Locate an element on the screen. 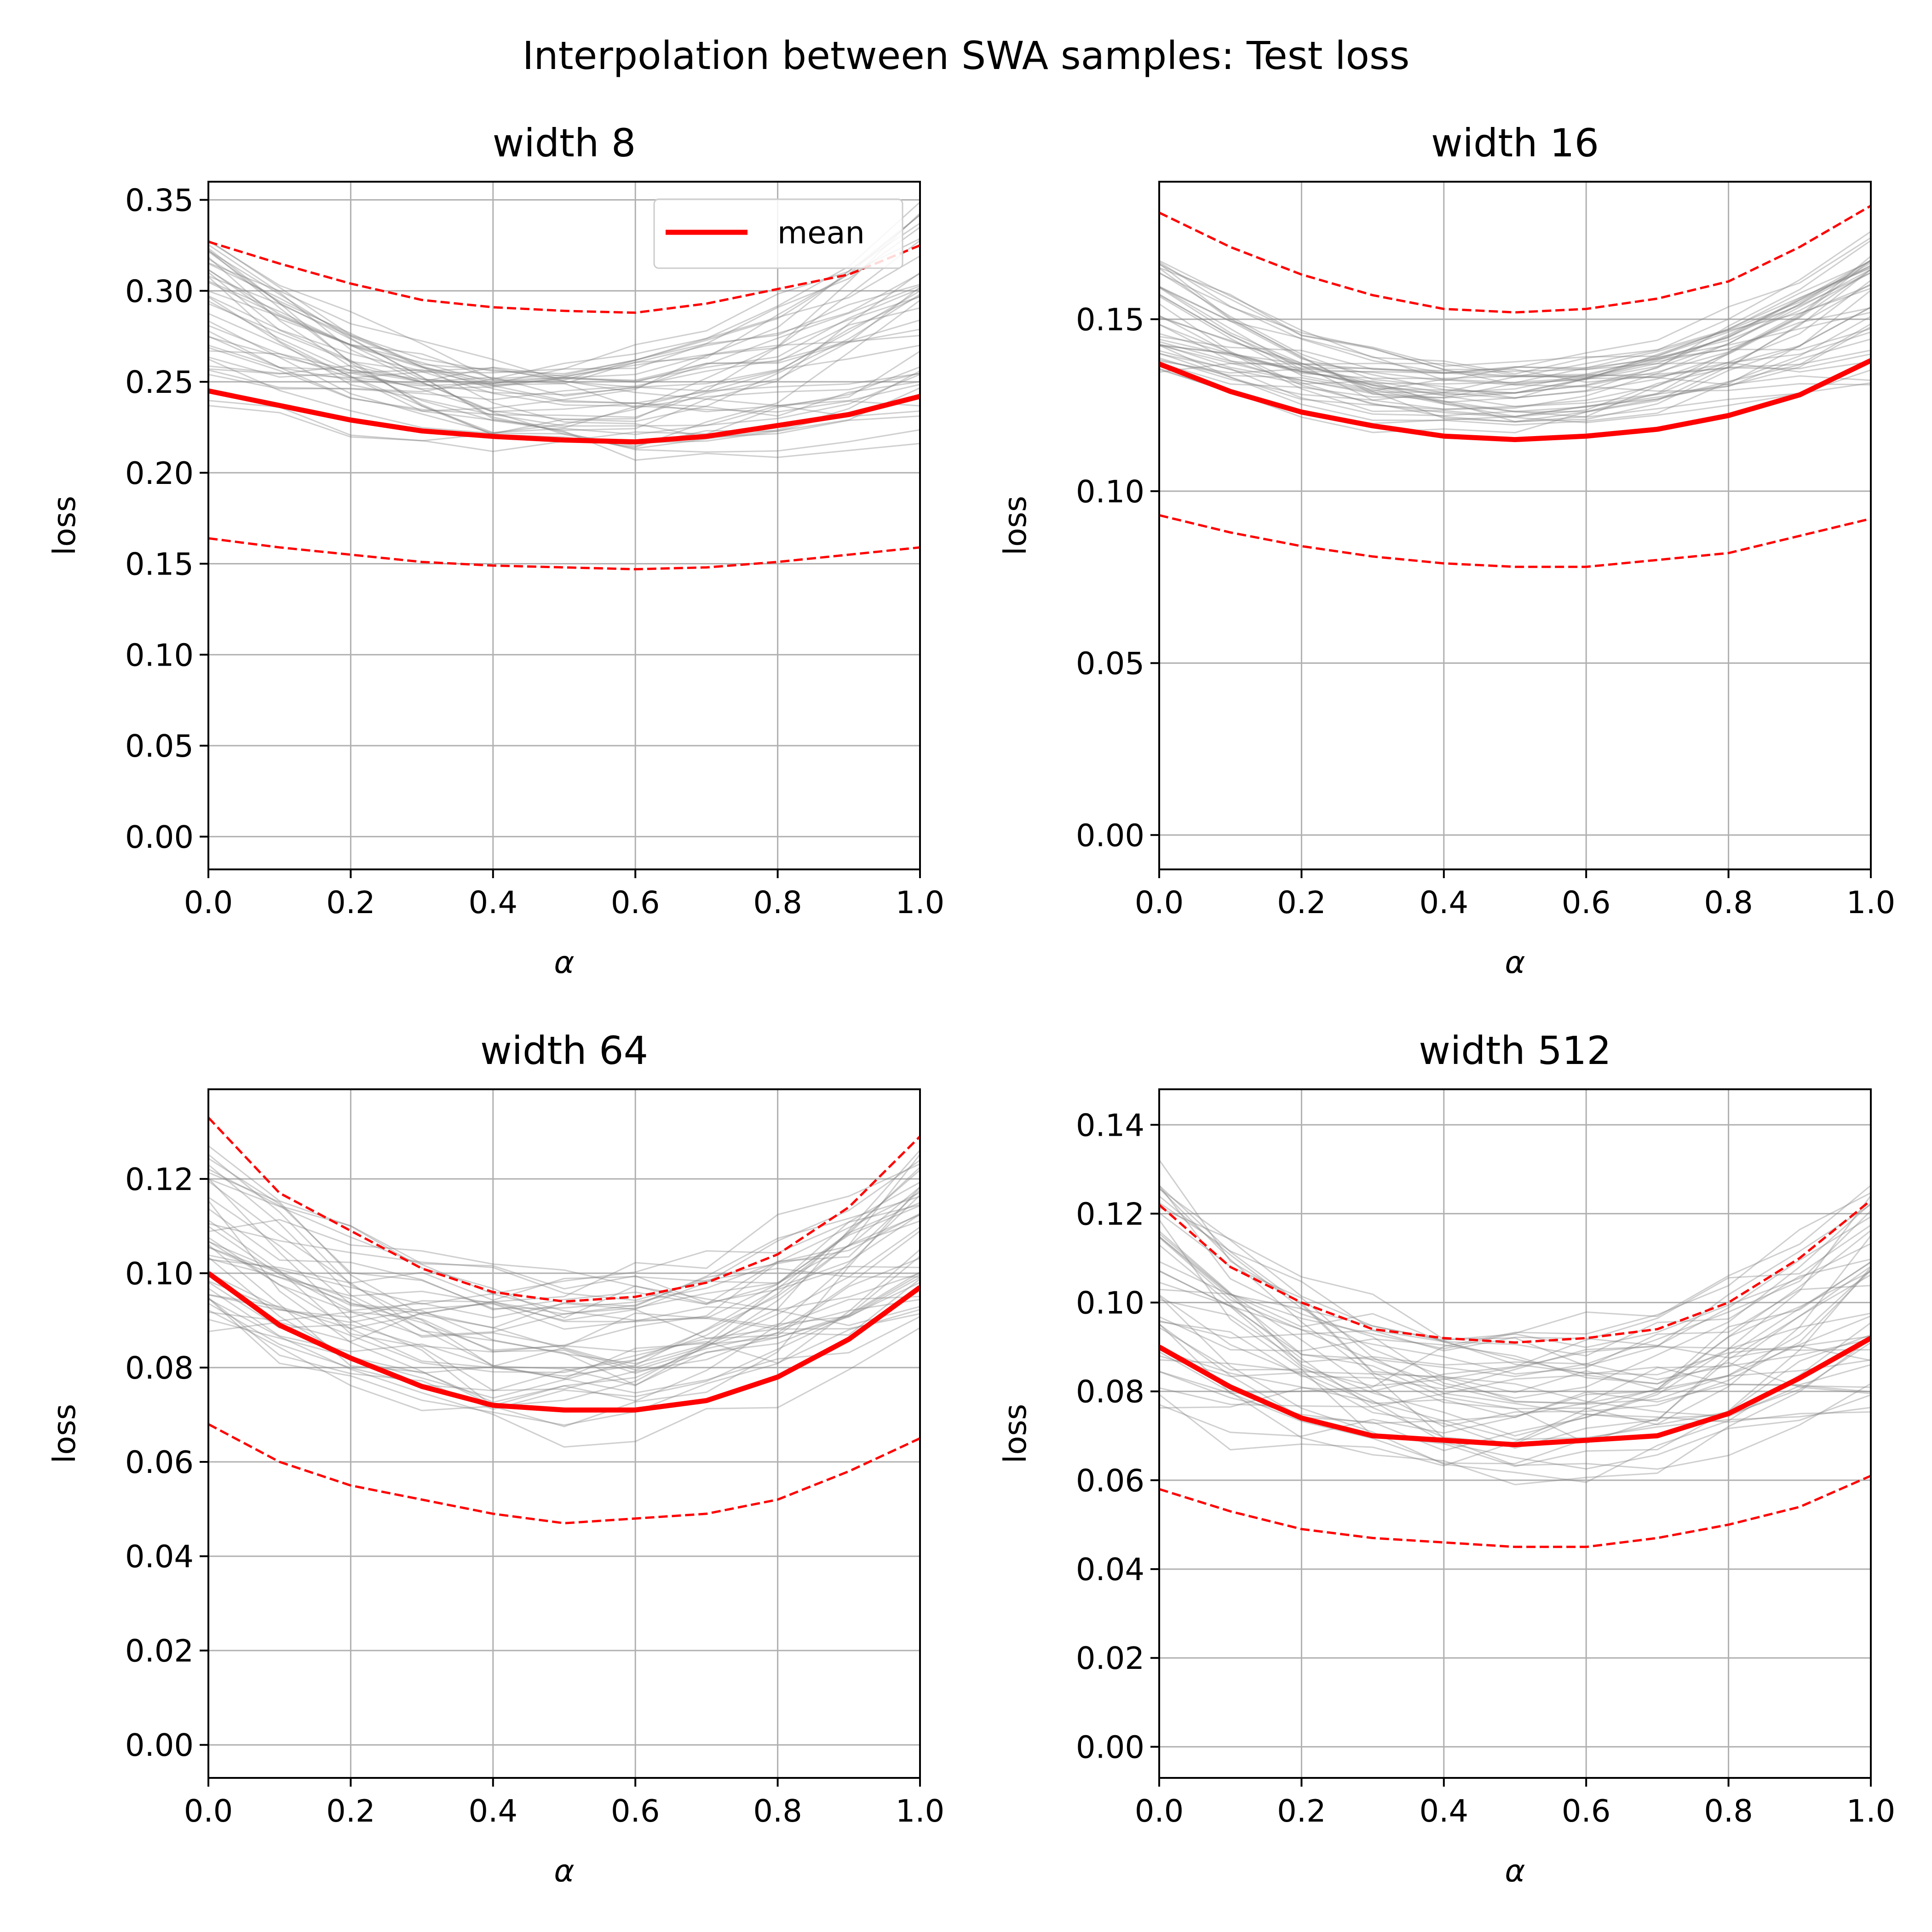 The width and height of the screenshot is (1932, 1932). panel-title: width 16 is located at coordinates (1515, 143).